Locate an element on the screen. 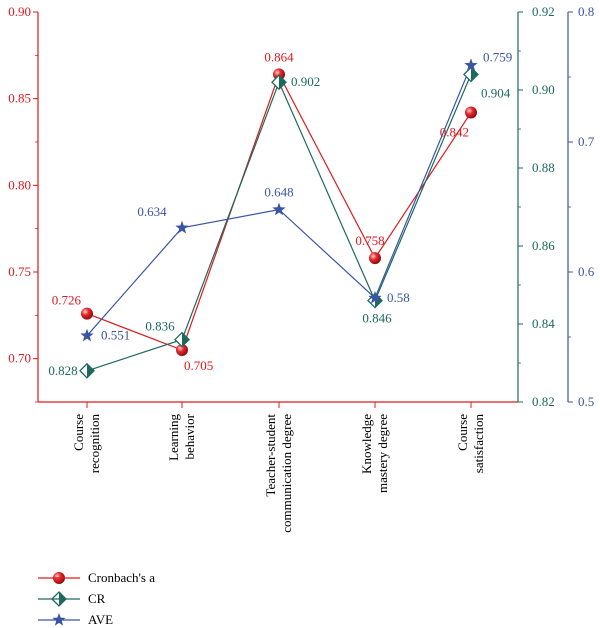 The width and height of the screenshot is (600, 628). right-axis-ave-tick-label: 0.6 is located at coordinates (586, 271).